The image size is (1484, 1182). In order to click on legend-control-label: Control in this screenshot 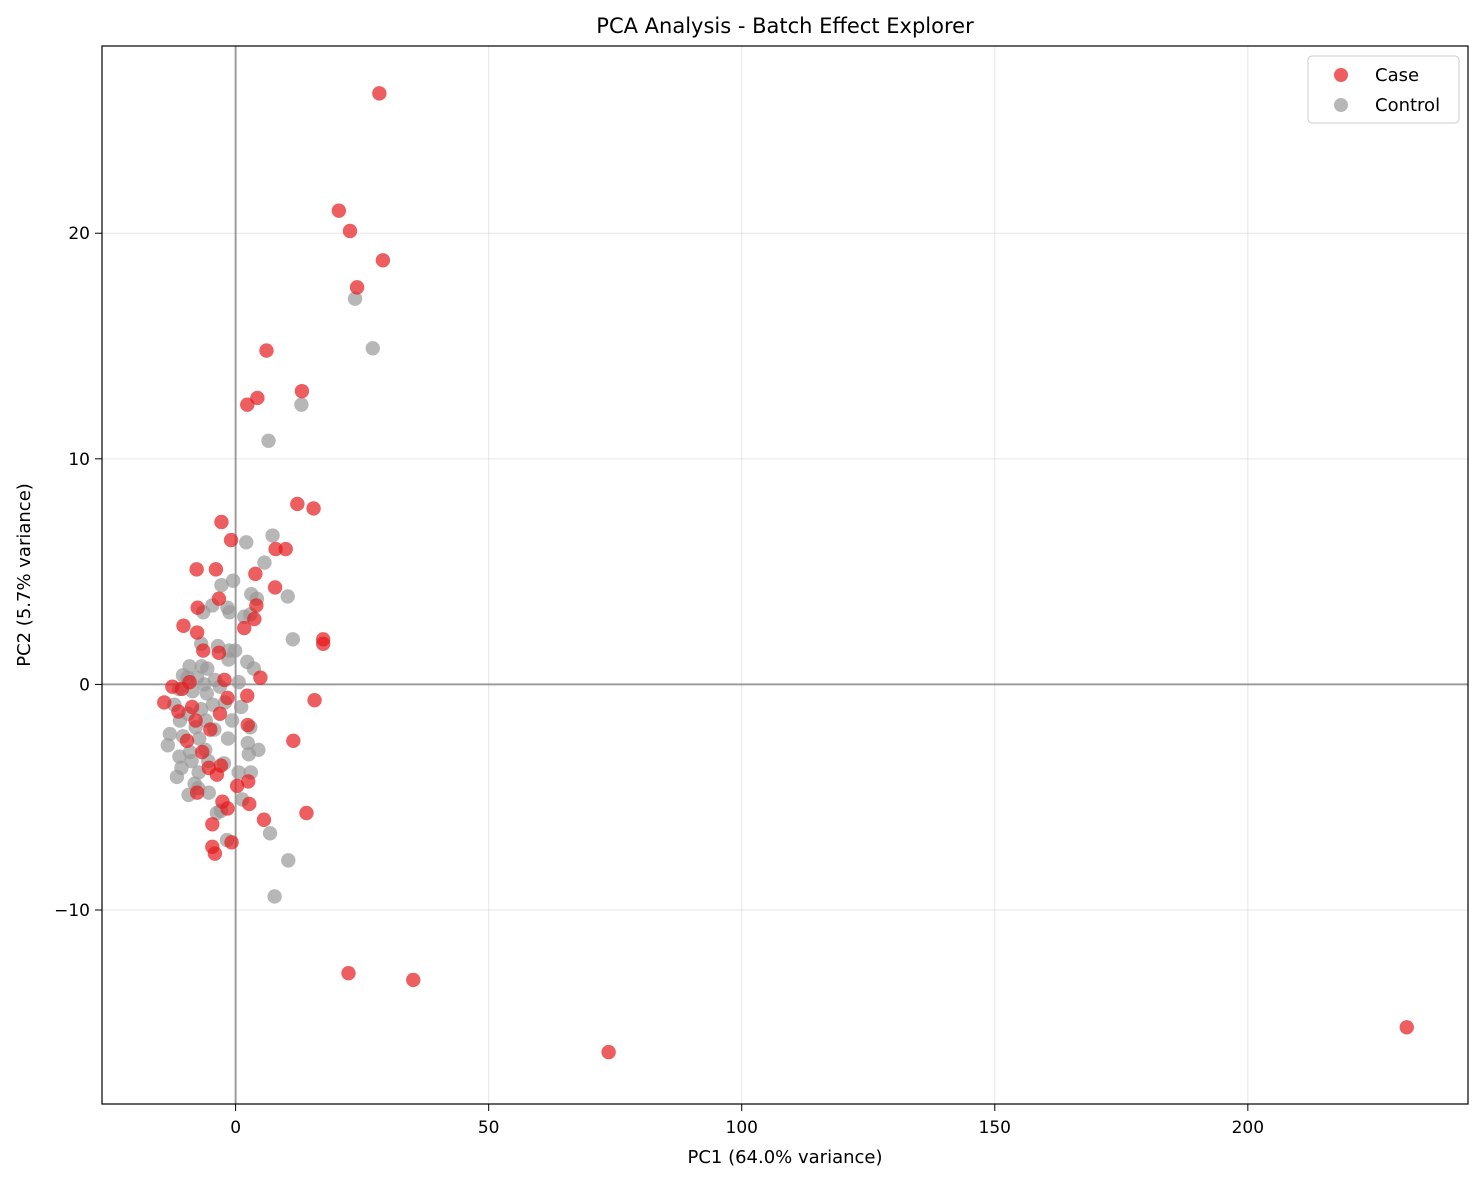, I will do `click(1407, 105)`.